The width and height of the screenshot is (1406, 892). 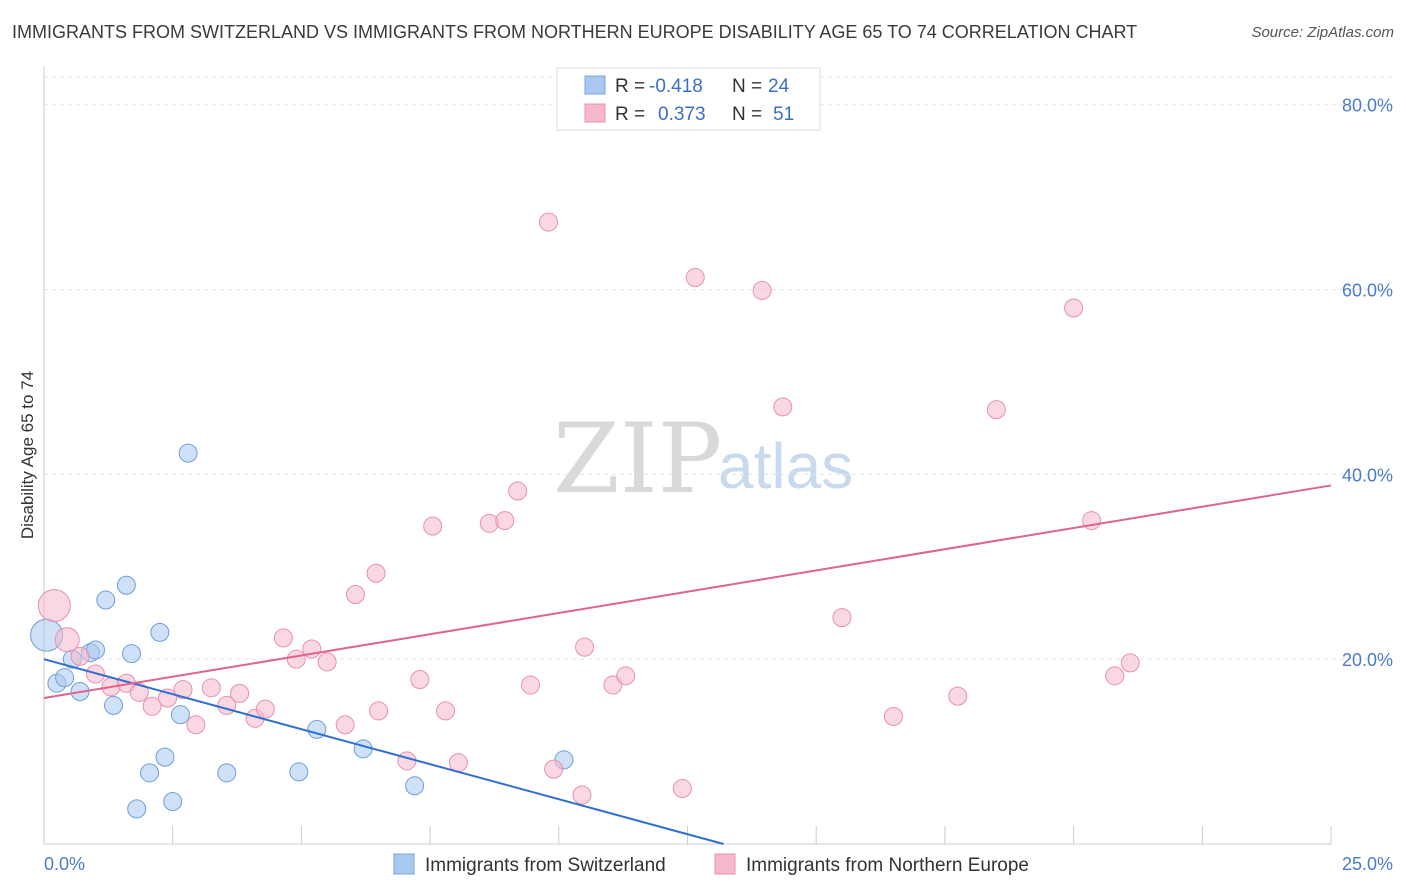 I want to click on chart-source: Source: ZipAtlas.com, so click(x=1322, y=32).